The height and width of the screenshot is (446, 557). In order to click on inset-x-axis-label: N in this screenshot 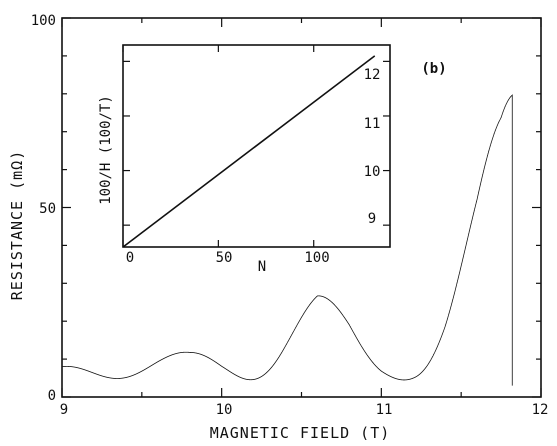, I will do `click(262, 267)`.